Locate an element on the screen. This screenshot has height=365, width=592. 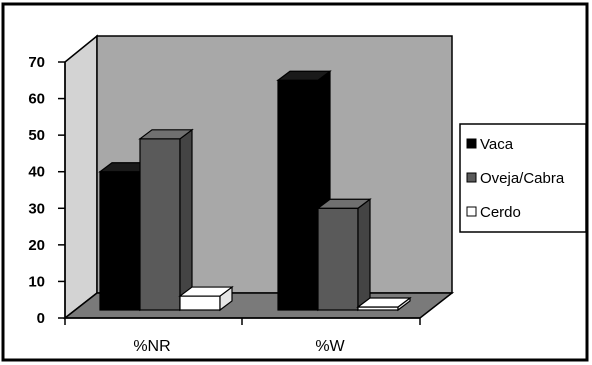
legend-box is located at coordinates (523, 178).